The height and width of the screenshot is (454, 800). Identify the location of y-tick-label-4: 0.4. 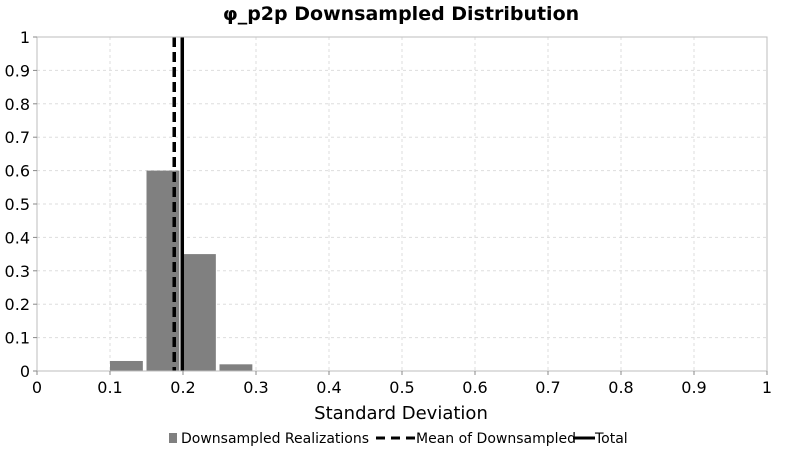
(17, 237).